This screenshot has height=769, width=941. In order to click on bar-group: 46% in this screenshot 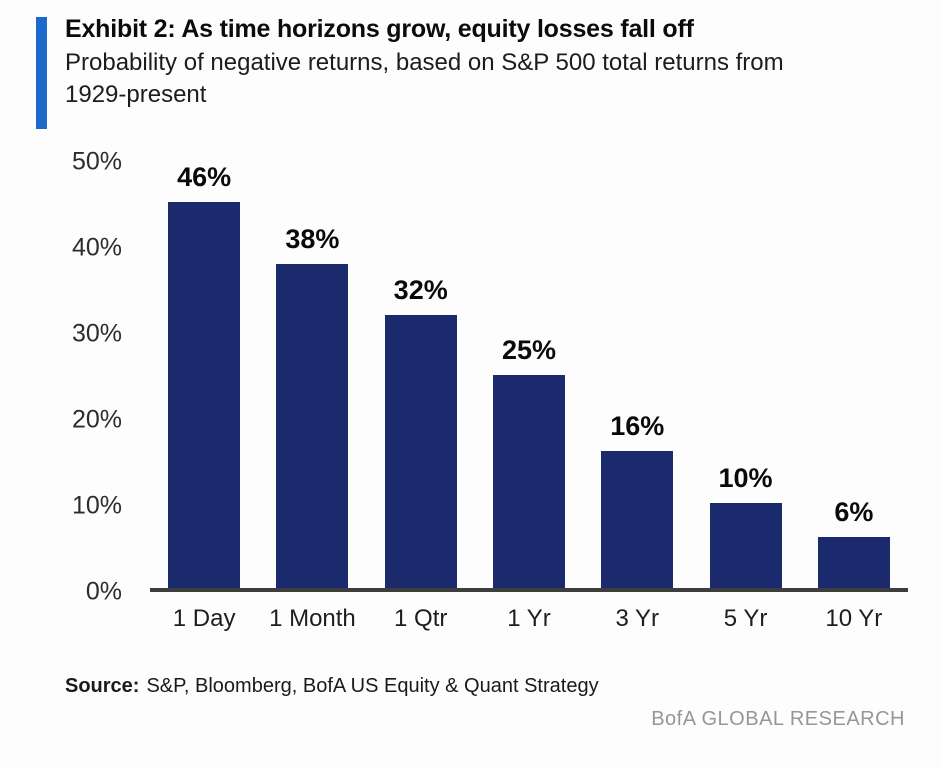, I will do `click(204, 375)`.